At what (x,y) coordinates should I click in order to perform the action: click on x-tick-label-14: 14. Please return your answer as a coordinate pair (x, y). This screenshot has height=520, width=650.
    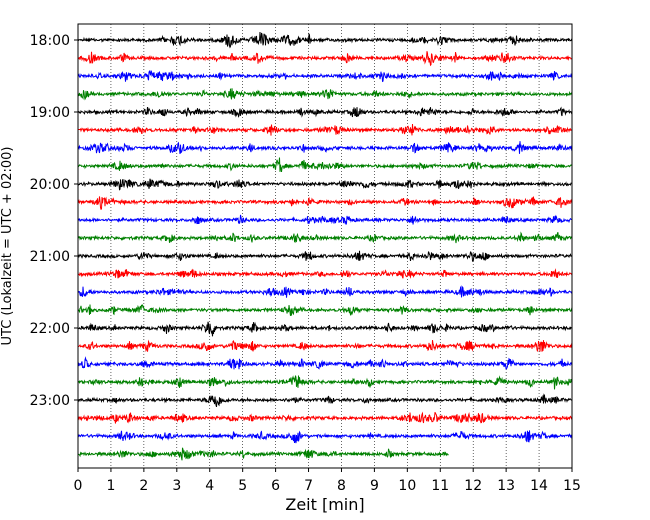
    Looking at the image, I should click on (539, 486).